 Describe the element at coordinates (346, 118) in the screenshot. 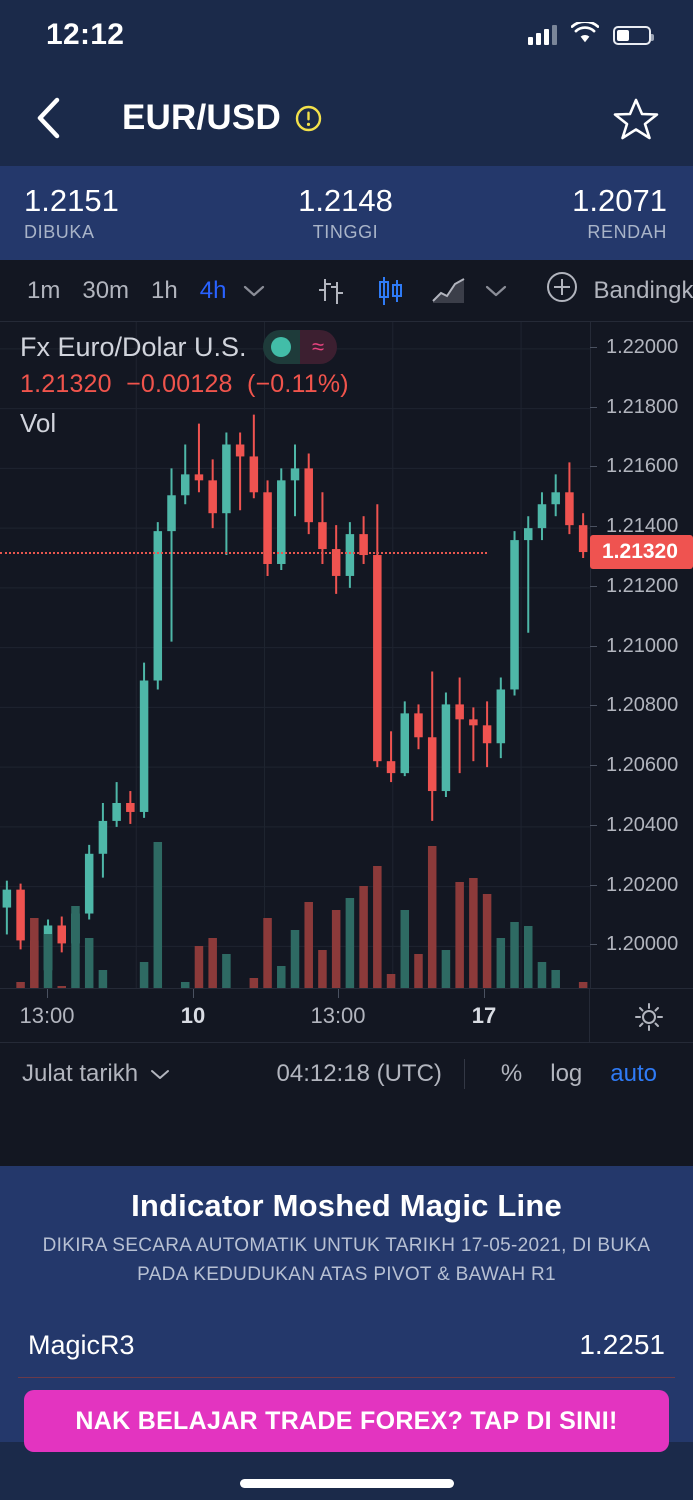

I see `nav-bar: EUR/USD` at that location.